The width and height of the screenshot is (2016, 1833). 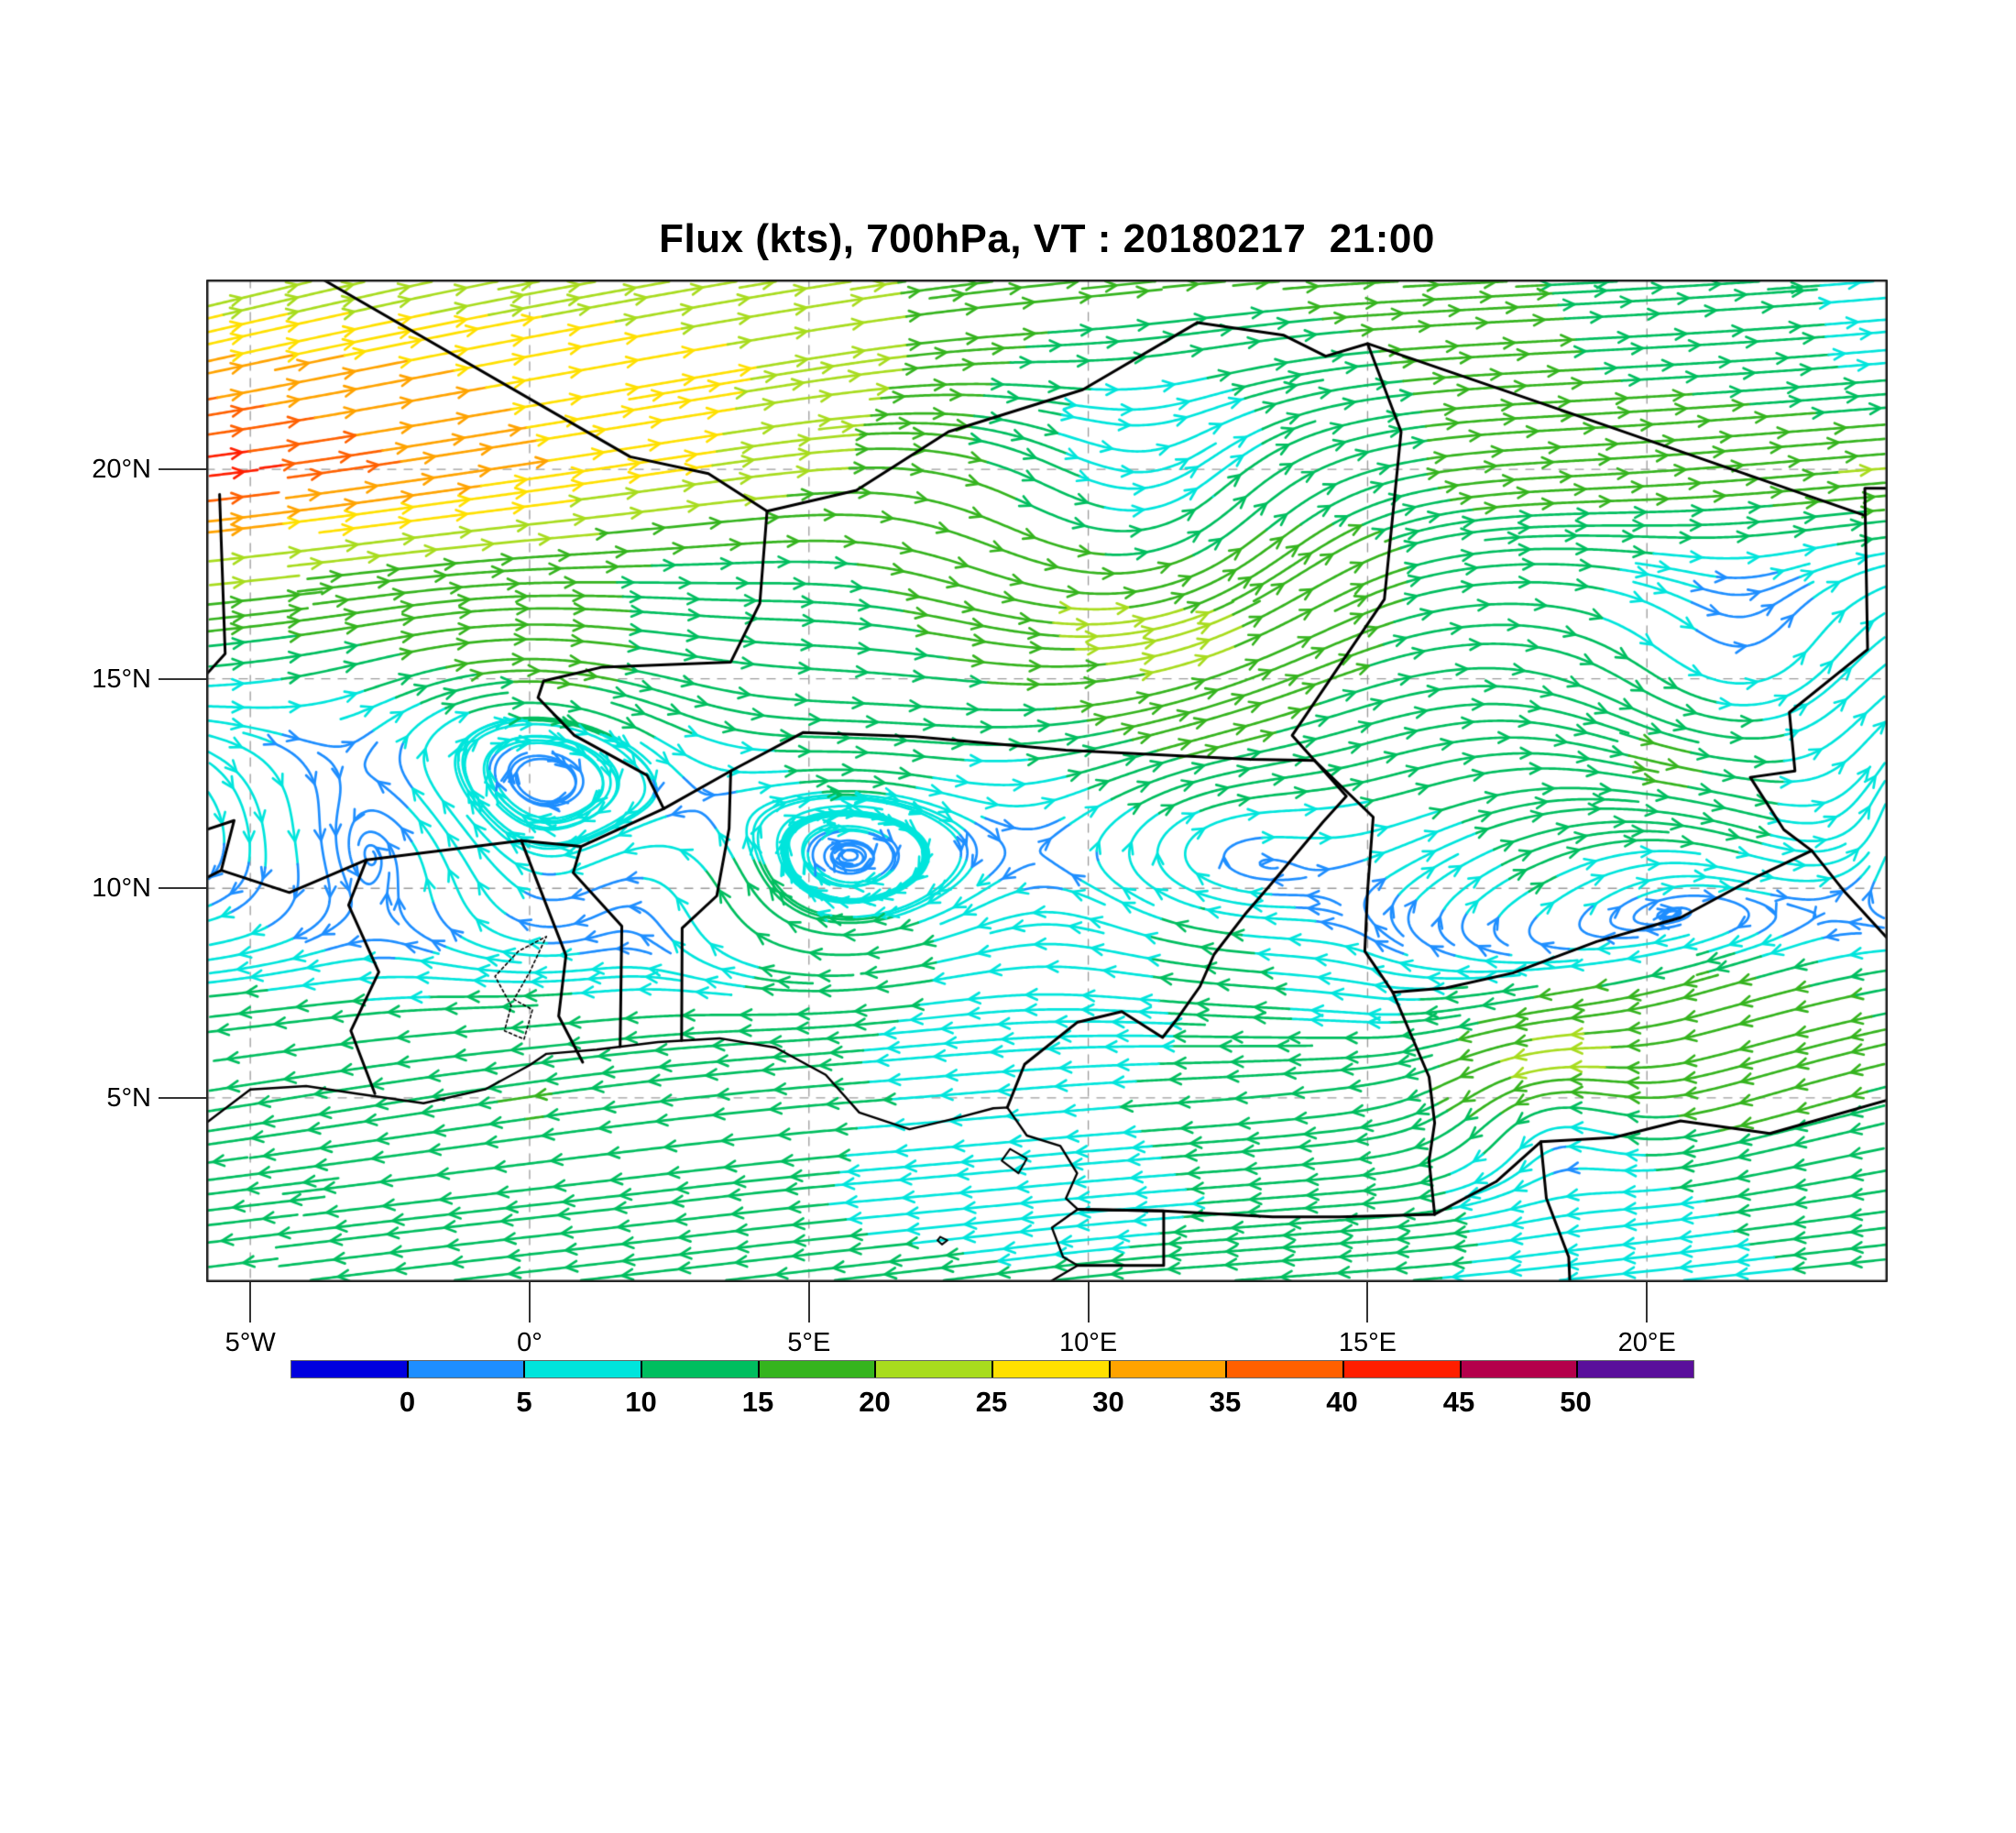 What do you see at coordinates (524, 1402) in the screenshot?
I see `colorbar-label-5: 5` at bounding box center [524, 1402].